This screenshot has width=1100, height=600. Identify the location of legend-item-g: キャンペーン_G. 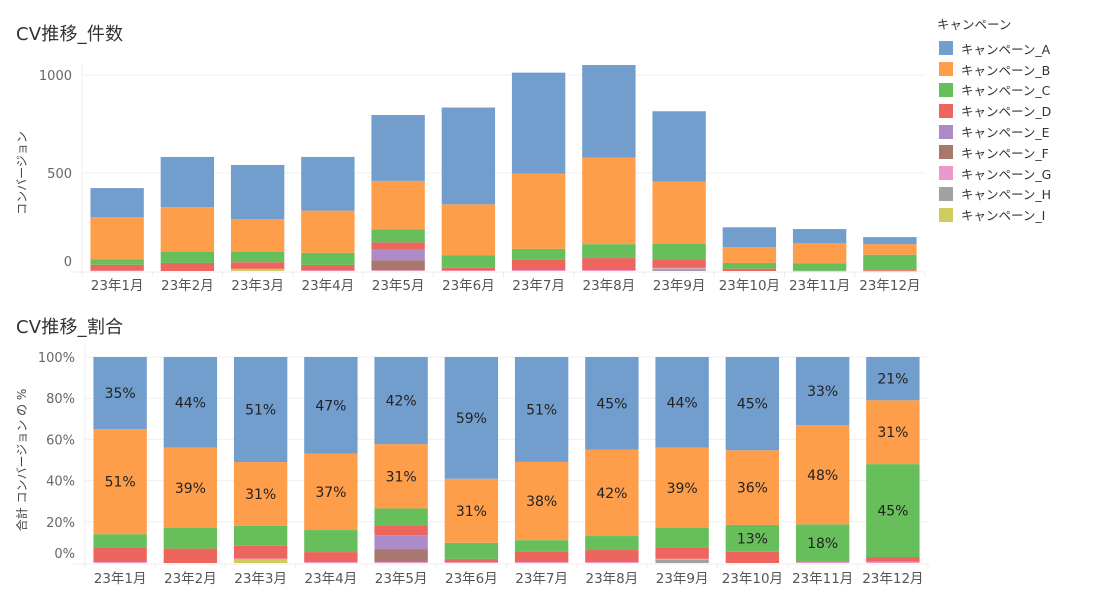
(994, 173).